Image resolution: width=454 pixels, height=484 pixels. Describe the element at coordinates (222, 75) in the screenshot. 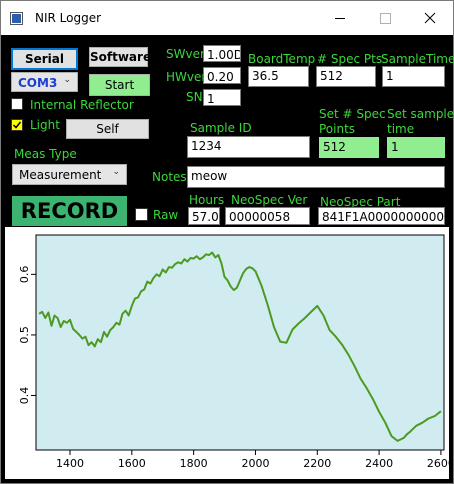

I see `hwver-field: 0.20` at that location.